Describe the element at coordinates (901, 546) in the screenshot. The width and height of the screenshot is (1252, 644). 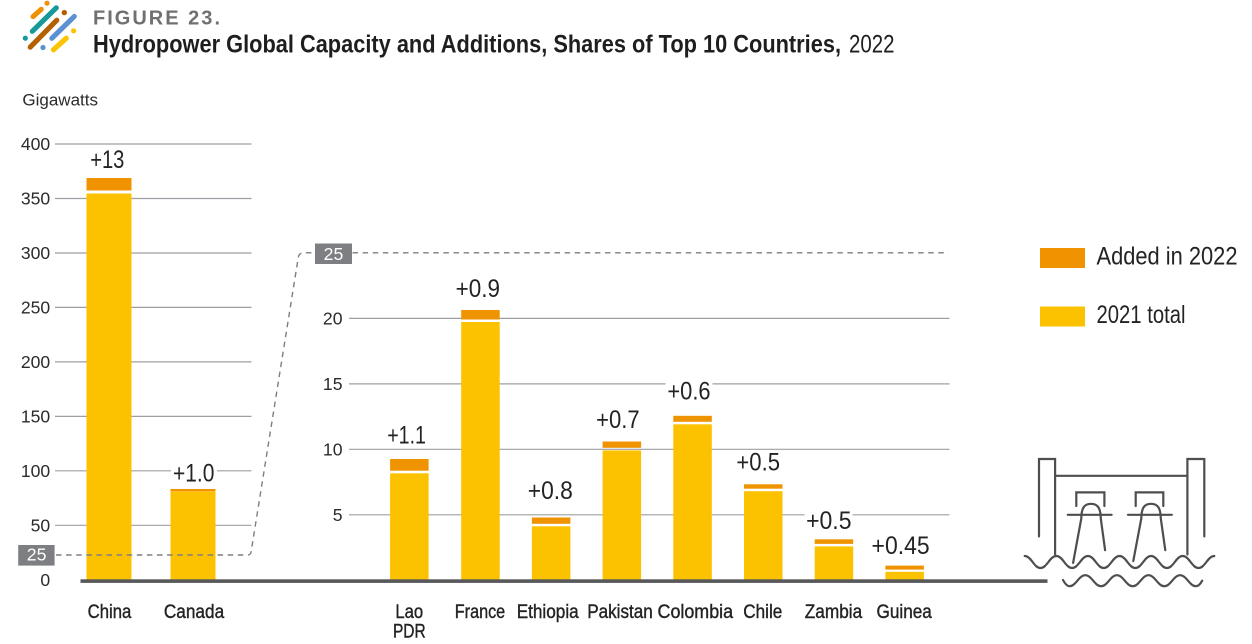
I see `svg-text: +0.45` at that location.